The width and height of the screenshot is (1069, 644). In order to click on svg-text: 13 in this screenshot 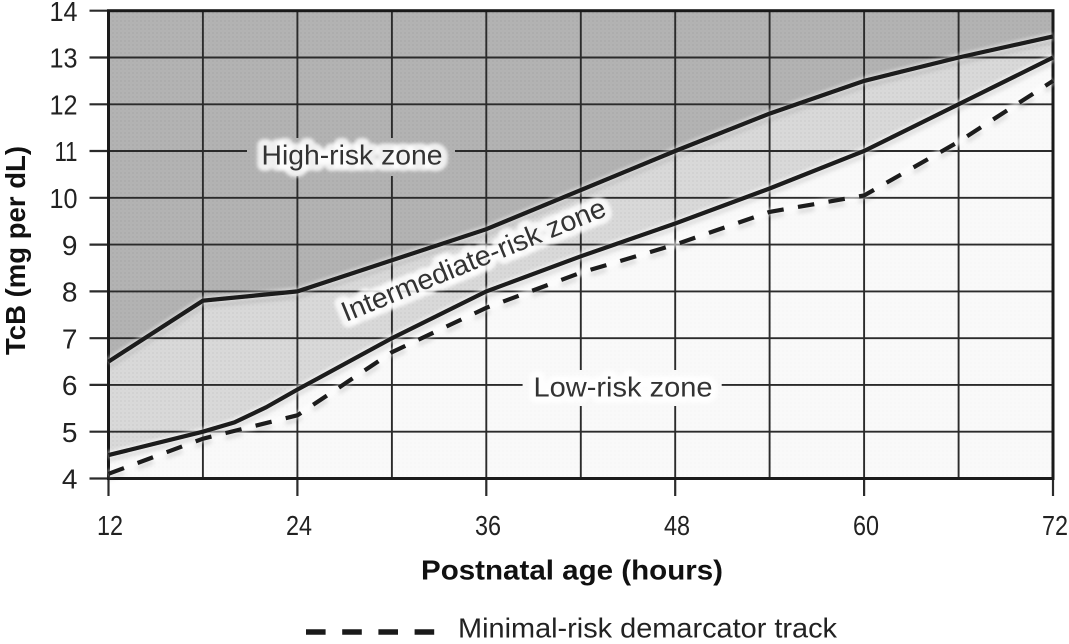, I will do `click(64, 58)`.